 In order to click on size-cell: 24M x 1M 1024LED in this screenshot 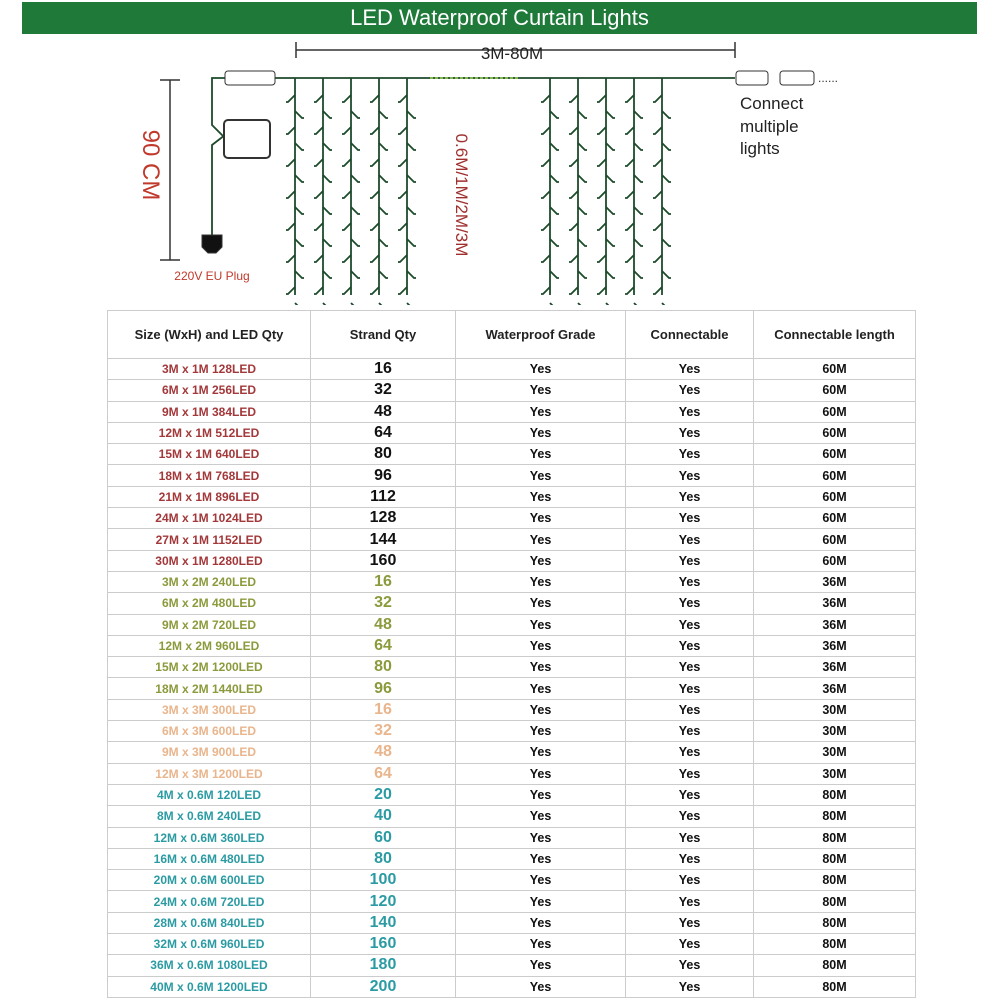, I will do `click(209, 518)`.